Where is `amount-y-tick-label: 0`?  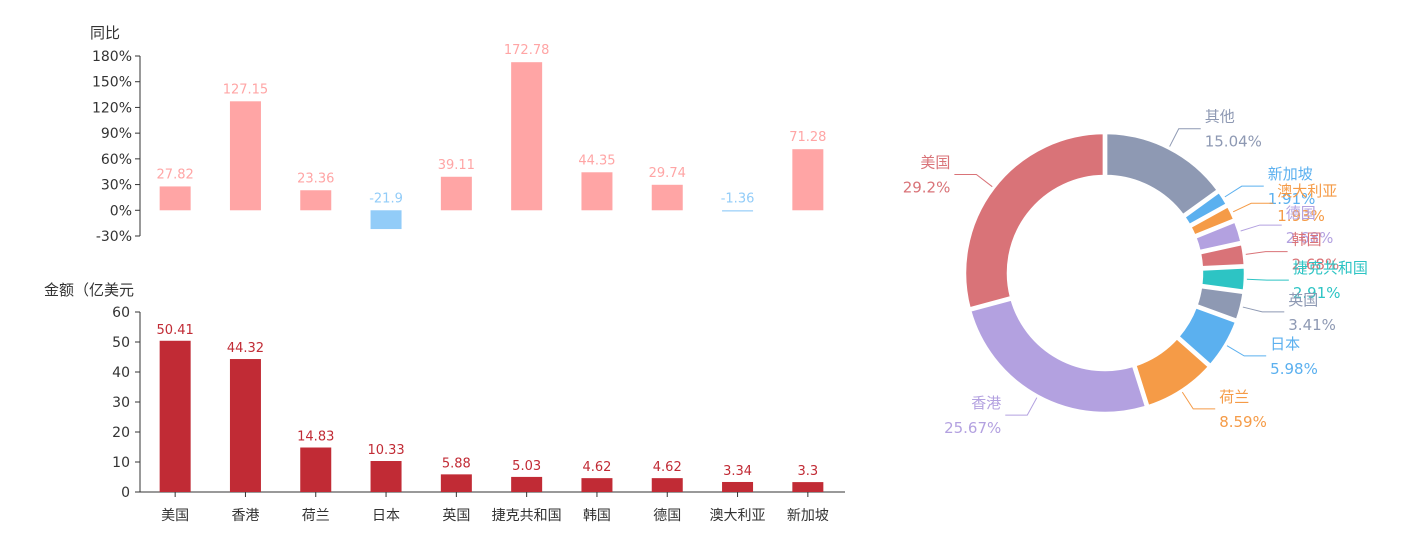 amount-y-tick-label: 0 is located at coordinates (125, 493).